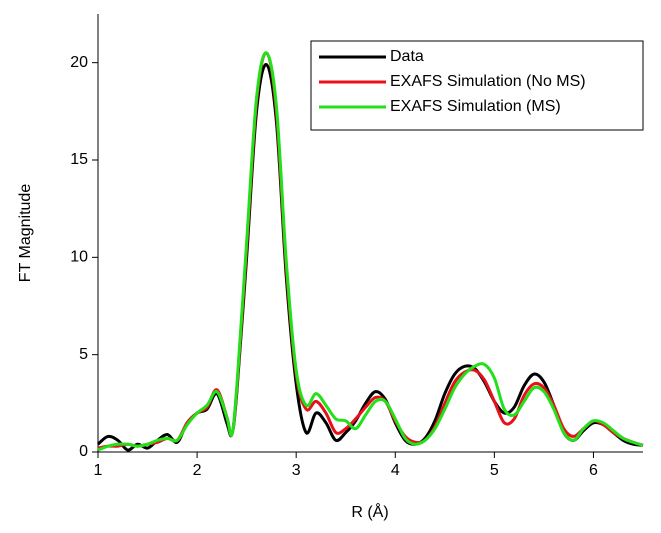  What do you see at coordinates (494, 470) in the screenshot?
I see `x-tick-label: 5` at bounding box center [494, 470].